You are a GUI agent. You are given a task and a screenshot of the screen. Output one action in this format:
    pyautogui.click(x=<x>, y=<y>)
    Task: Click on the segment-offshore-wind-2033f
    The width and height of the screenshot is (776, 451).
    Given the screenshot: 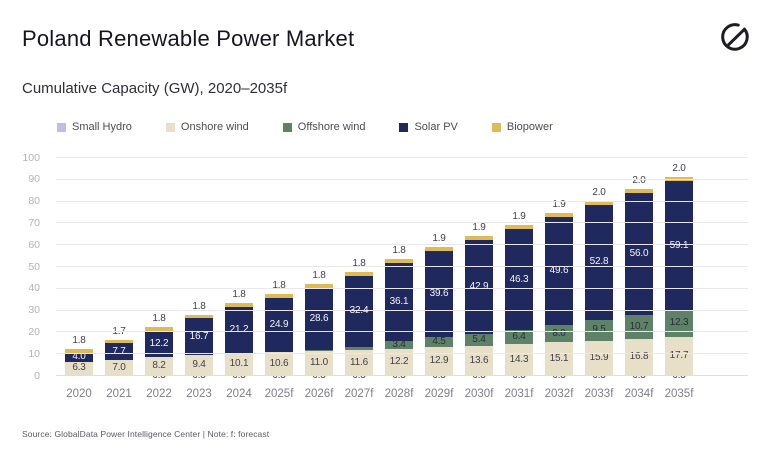 What is the action you would take?
    pyautogui.click(x=599, y=330)
    